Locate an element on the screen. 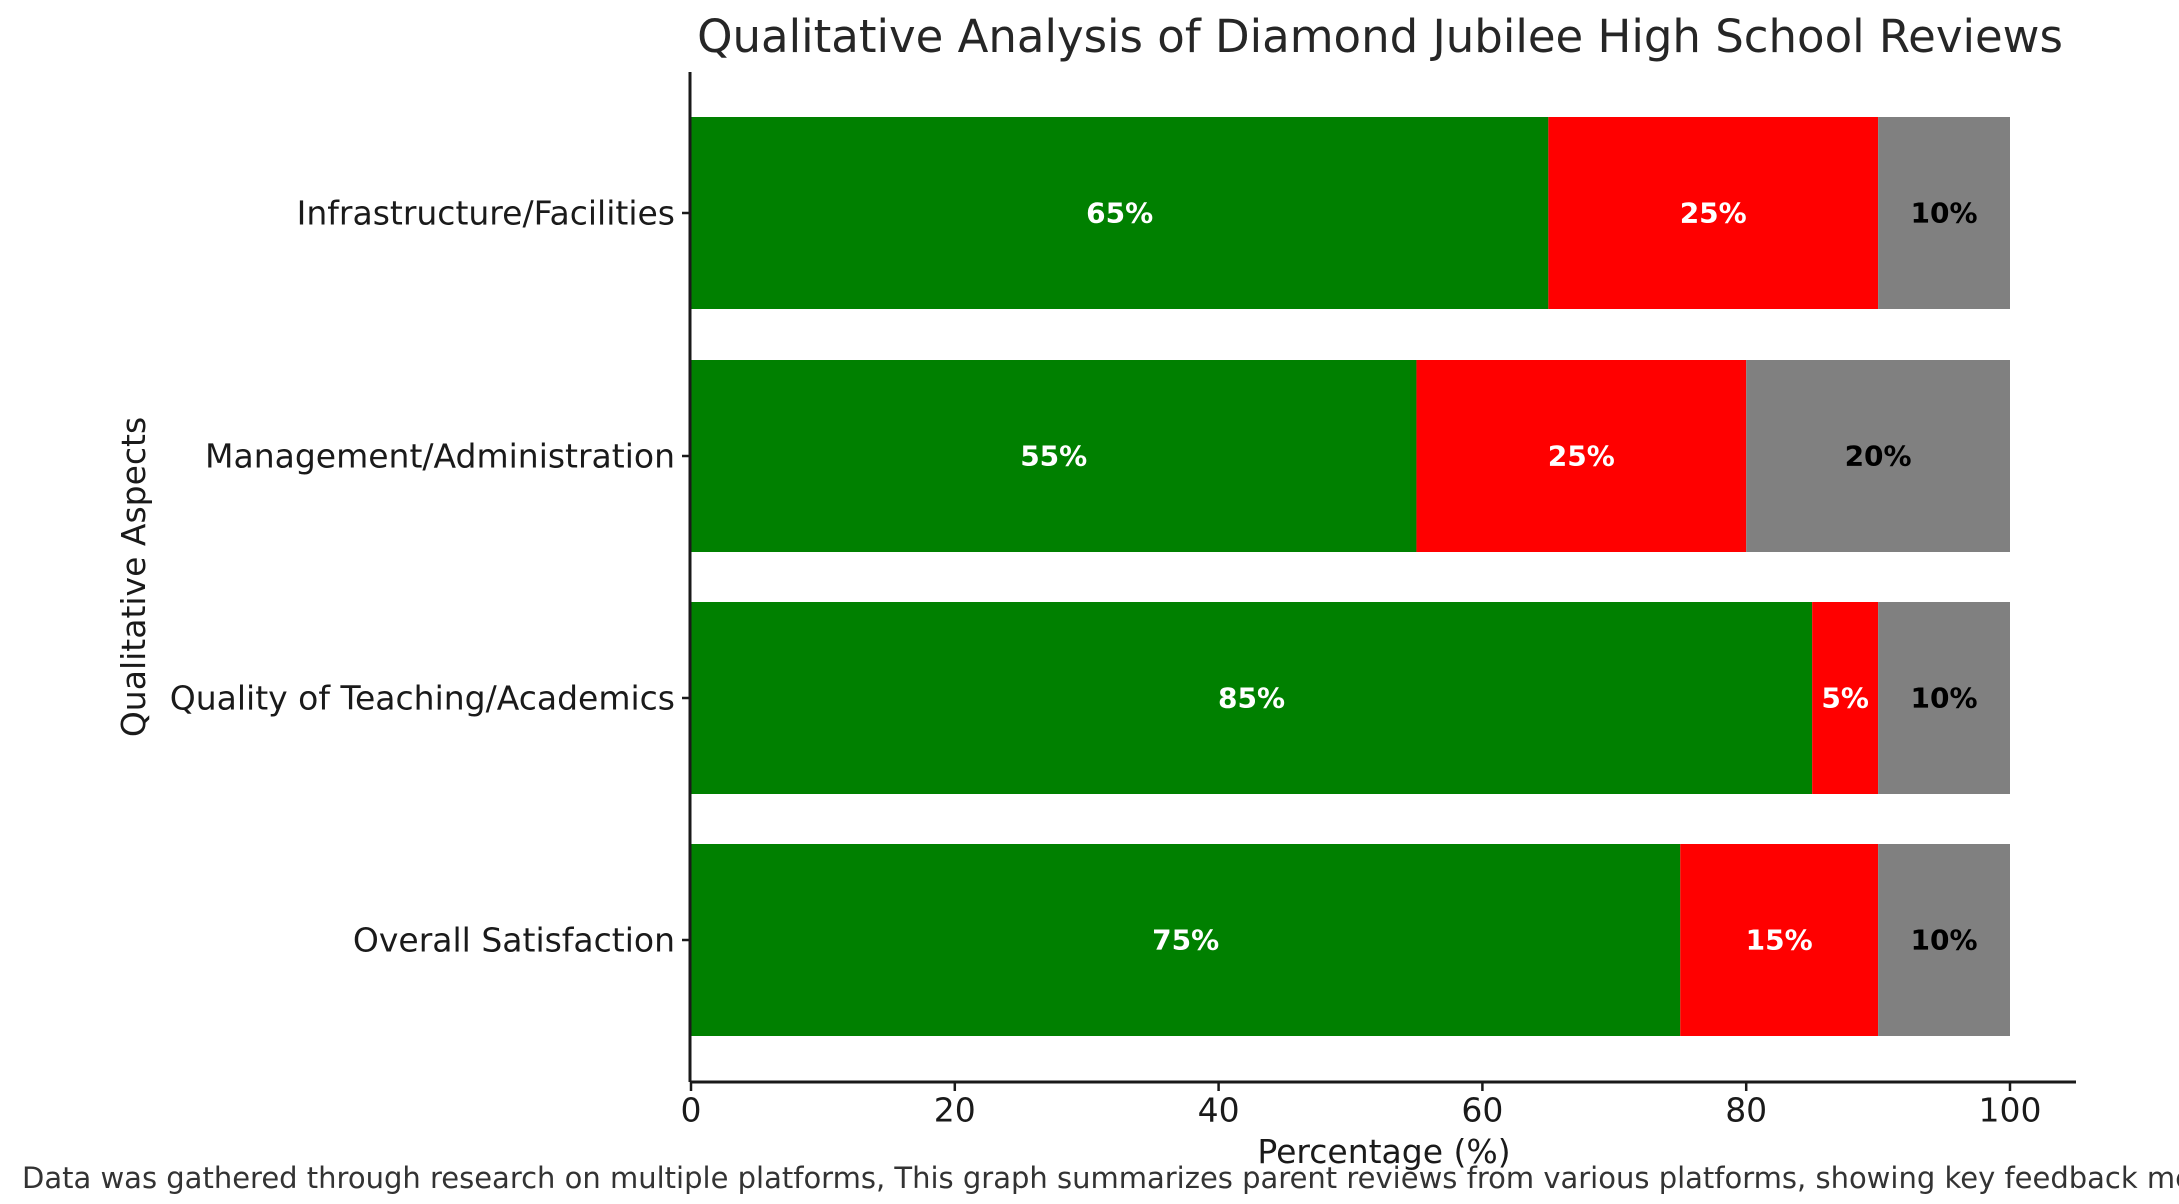  bar-value-label-0-1: 15% is located at coordinates (1779, 940).